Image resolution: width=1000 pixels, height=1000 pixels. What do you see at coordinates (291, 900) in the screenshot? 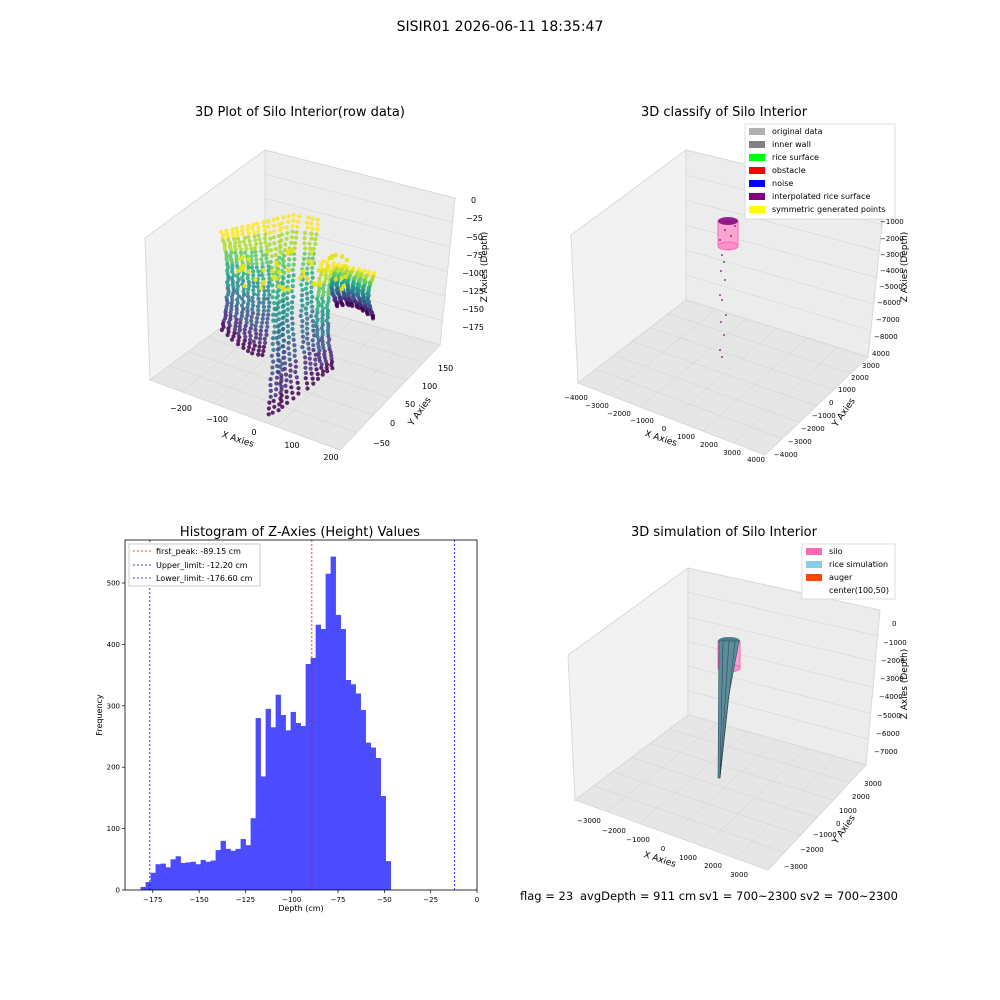
I see `histogram-x-tick-label: −100` at bounding box center [291, 900].